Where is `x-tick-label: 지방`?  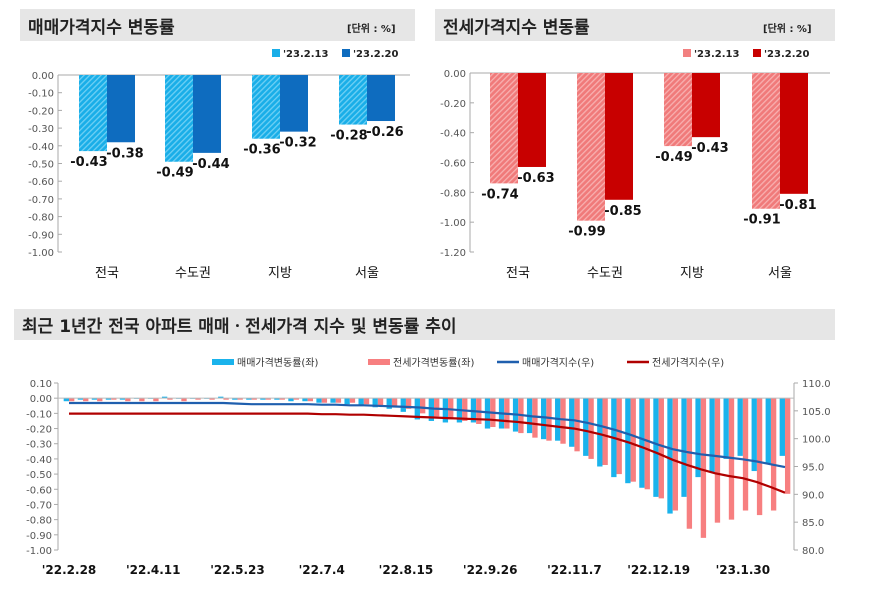 x-tick-label: 지방 is located at coordinates (692, 273).